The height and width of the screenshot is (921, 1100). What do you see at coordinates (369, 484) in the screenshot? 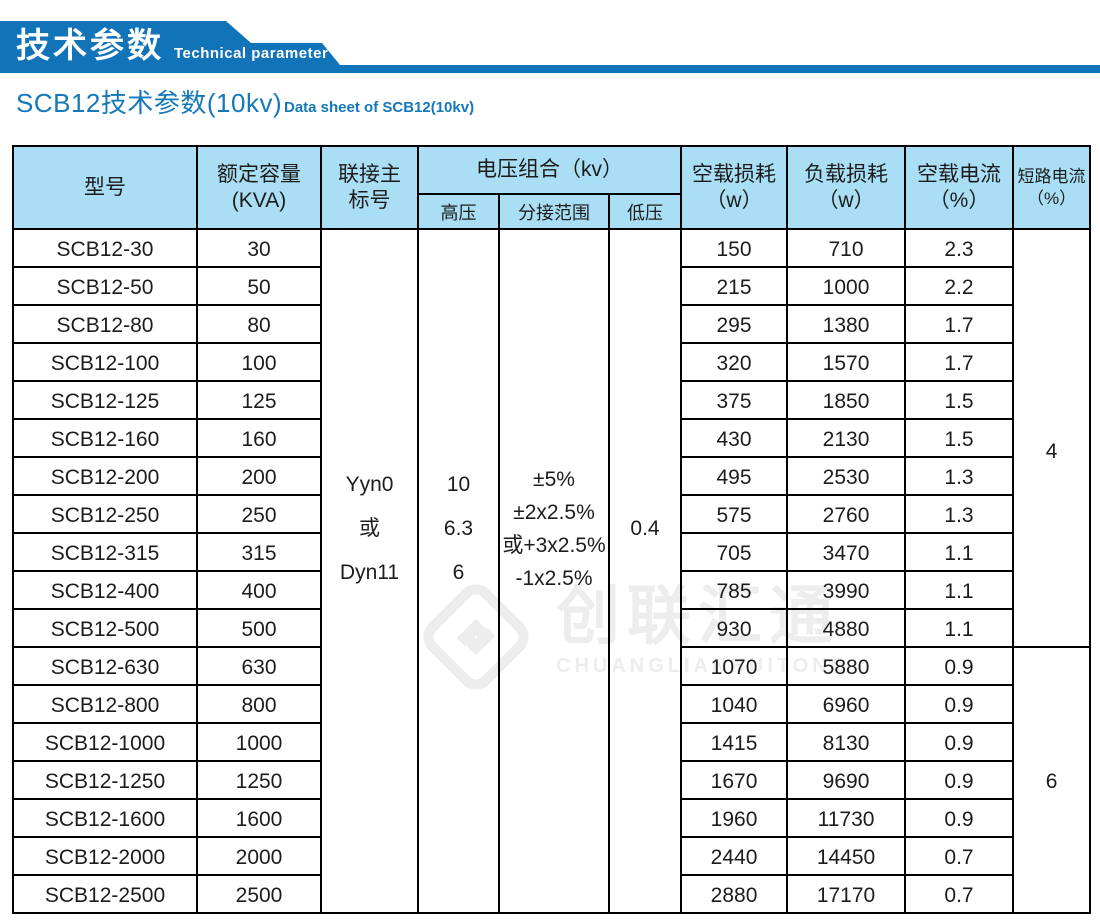
I see `connection-line: Yyn0` at bounding box center [369, 484].